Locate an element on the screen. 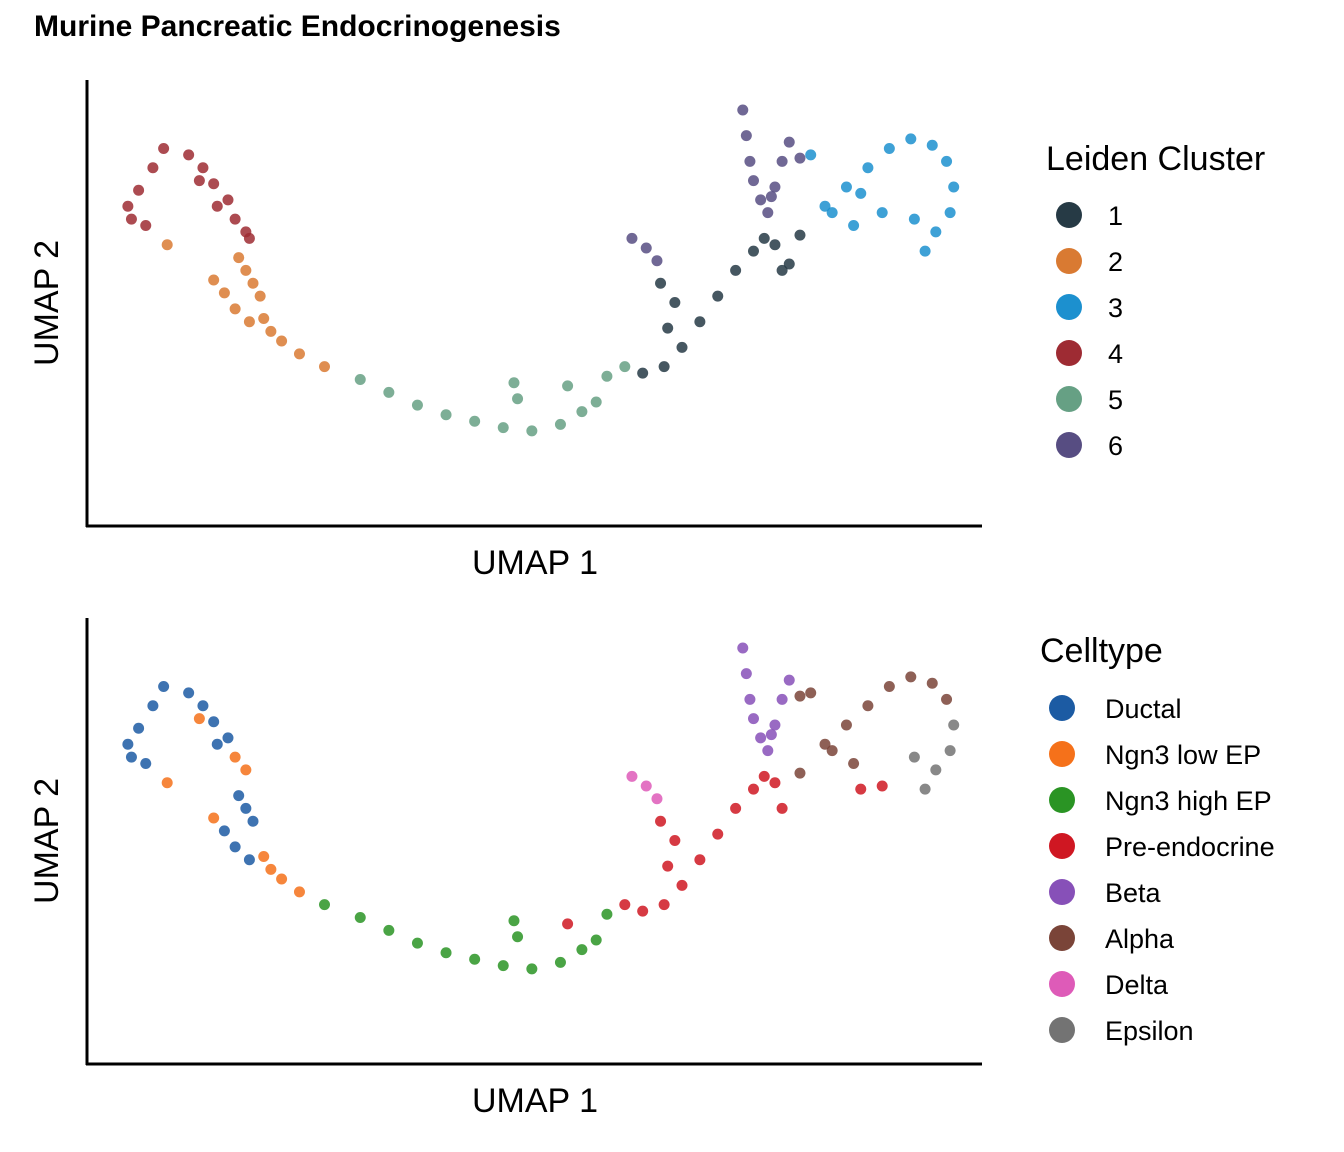  series-ductal is located at coordinates (190, 773).